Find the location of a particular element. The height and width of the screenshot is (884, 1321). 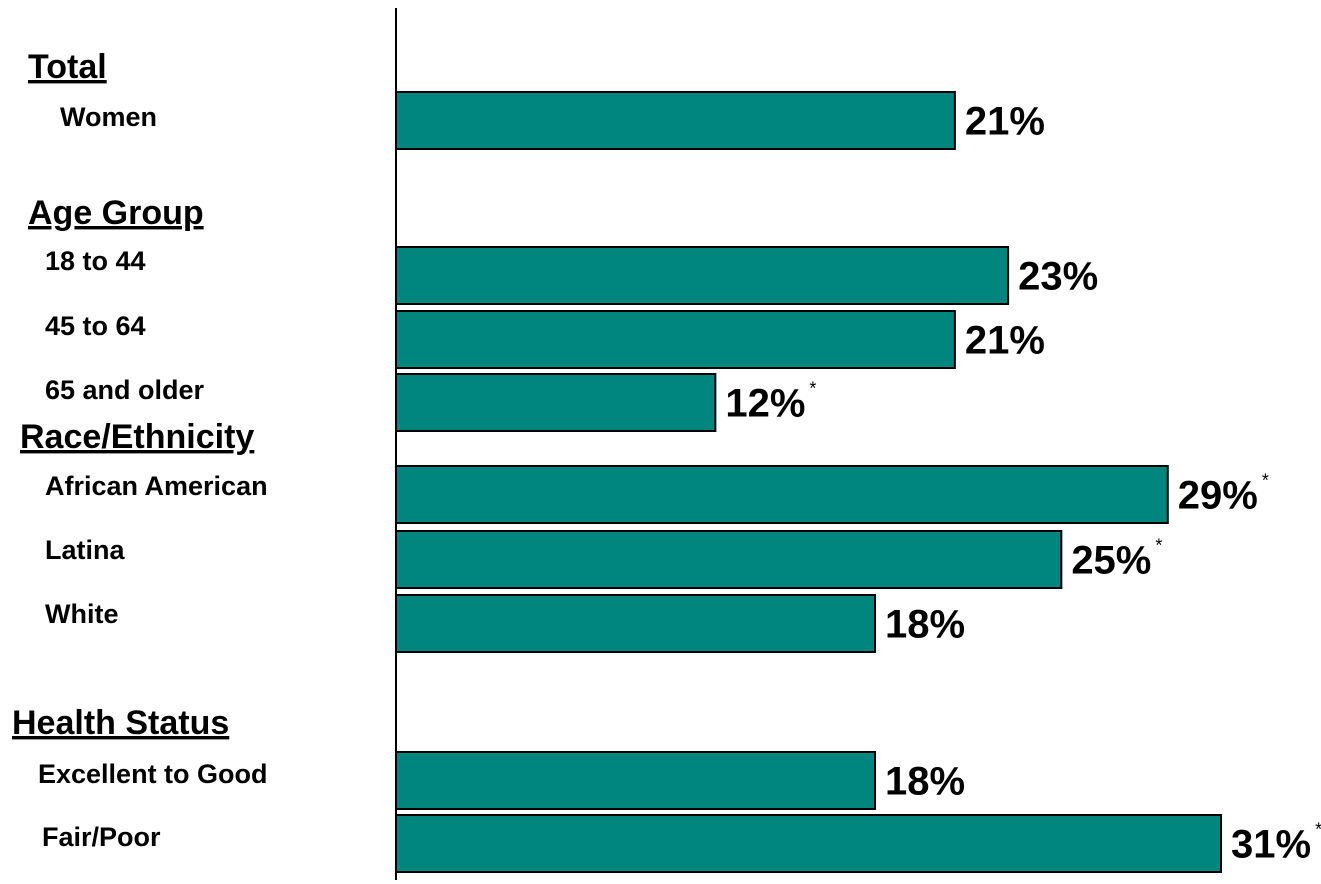

group-label-total: Total is located at coordinates (67, 67).